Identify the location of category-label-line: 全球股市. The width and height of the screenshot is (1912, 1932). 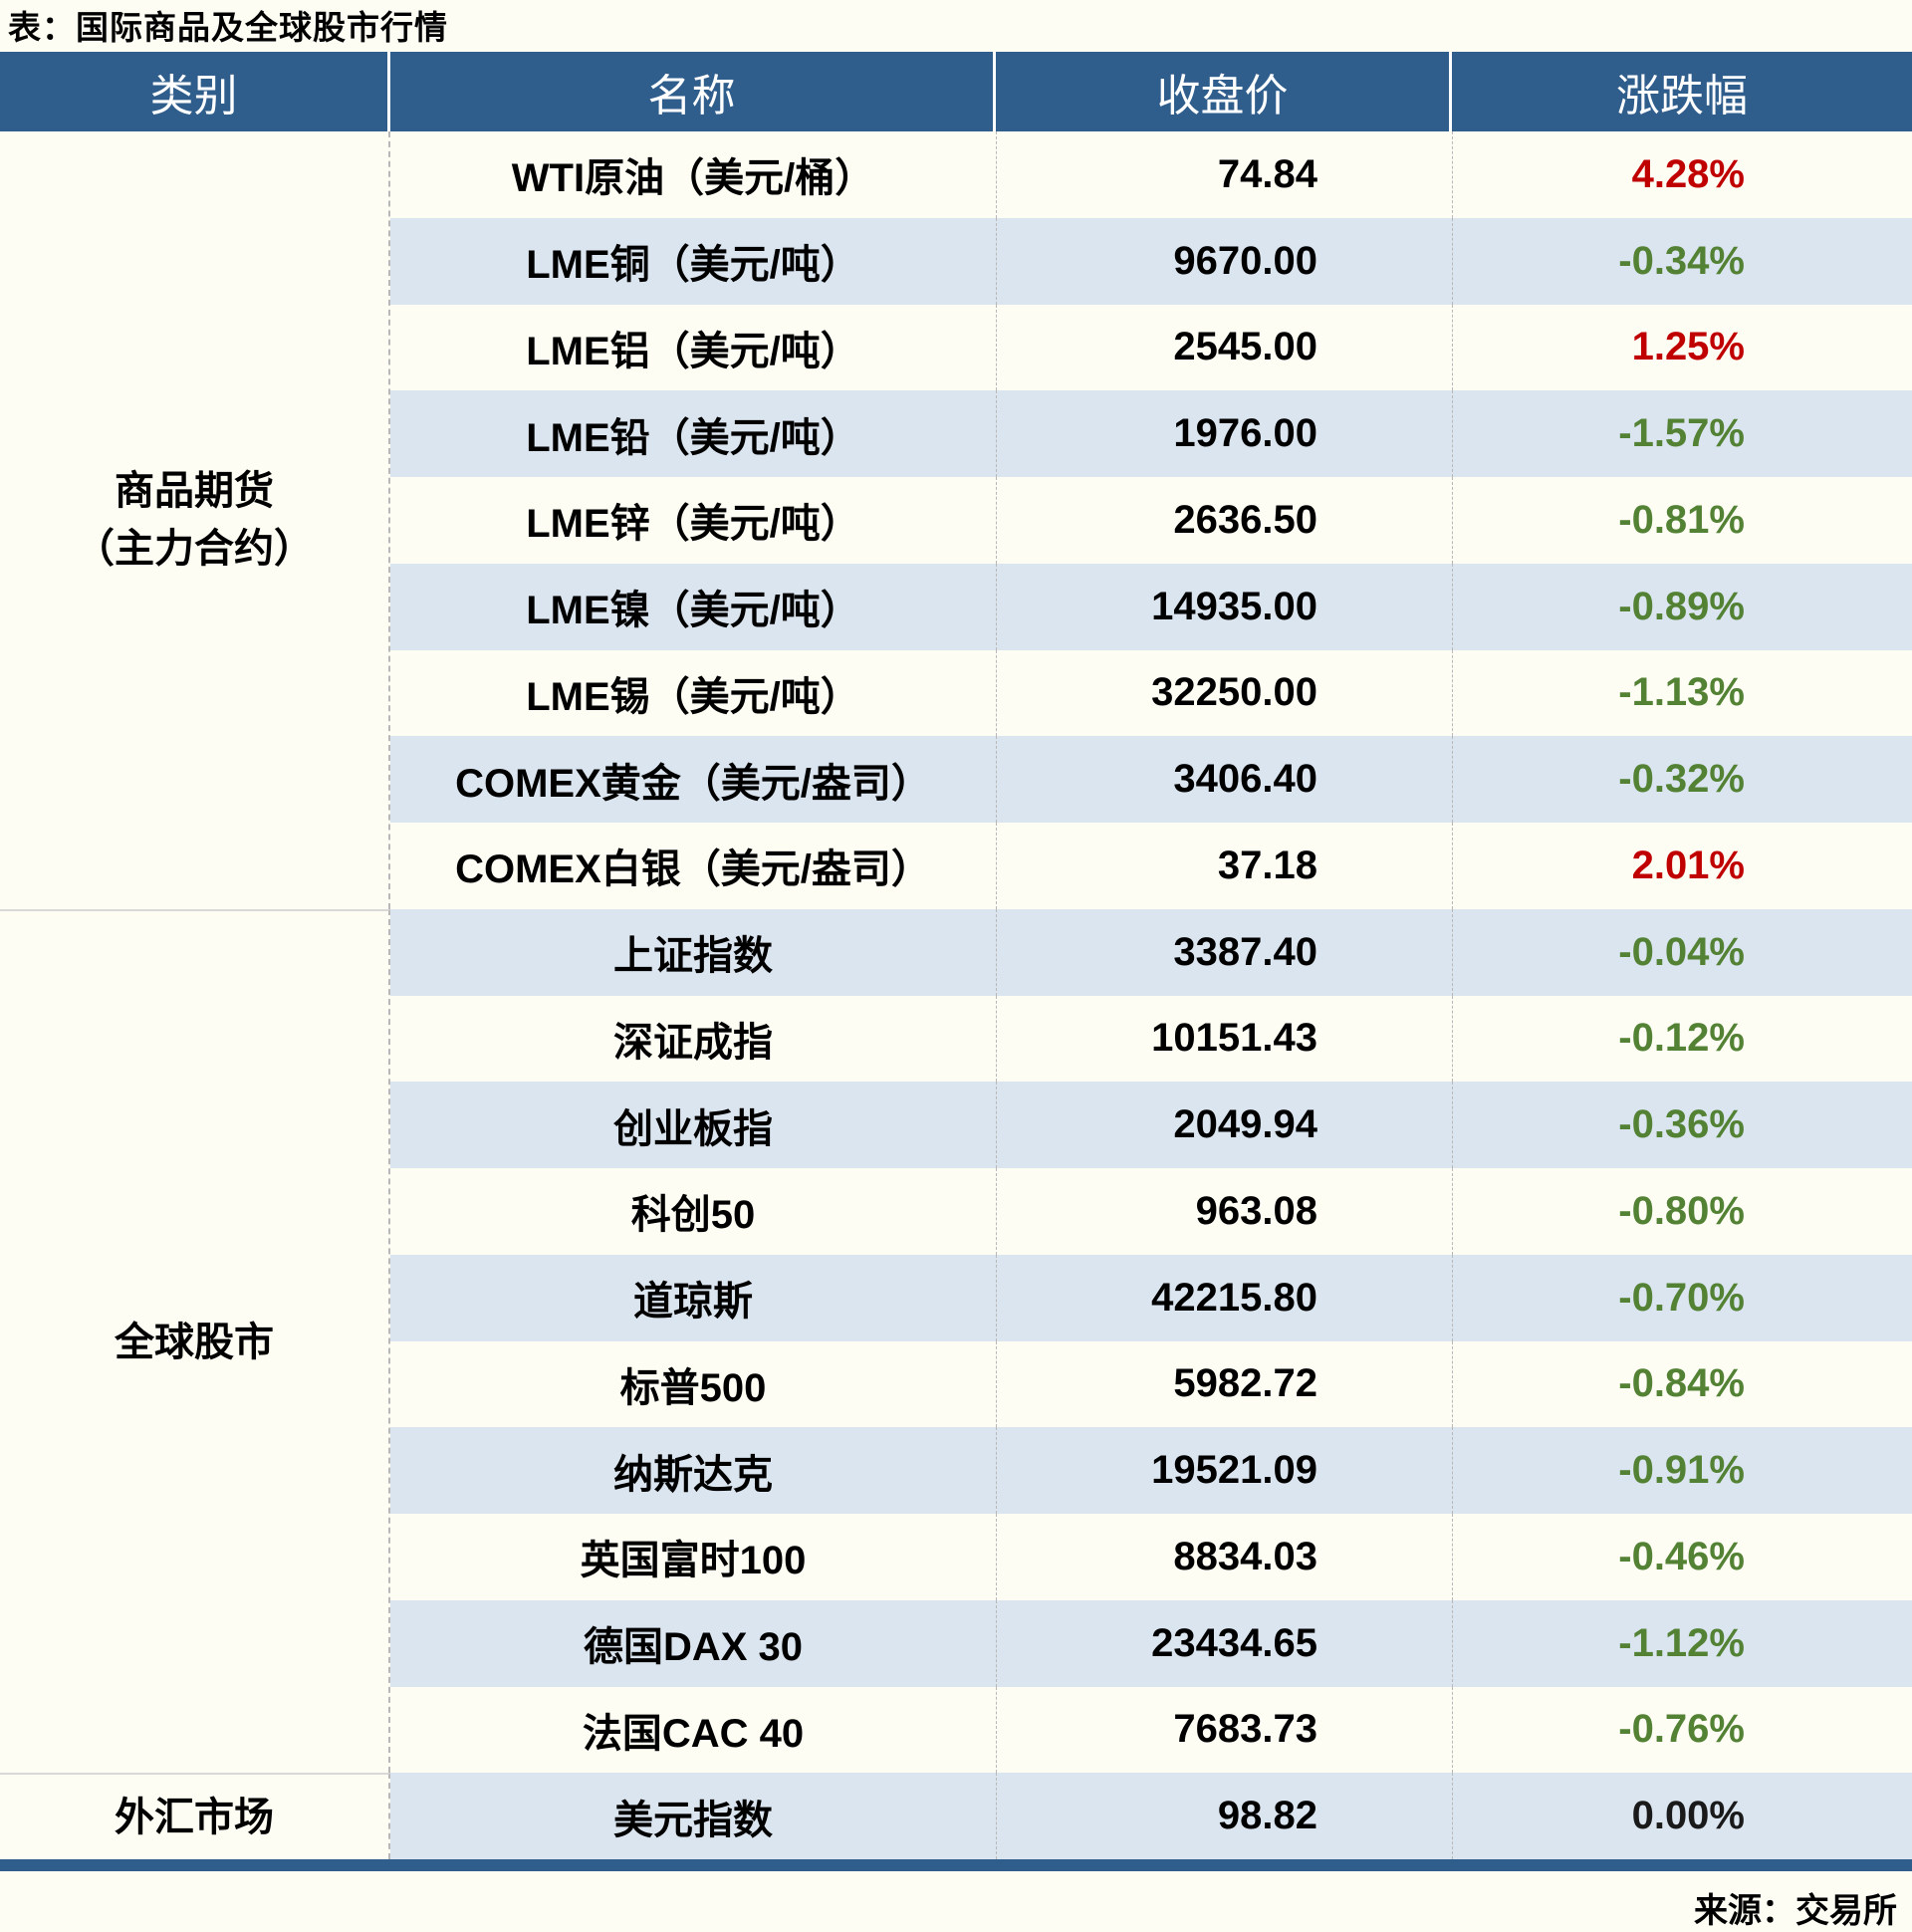
(194, 1342).